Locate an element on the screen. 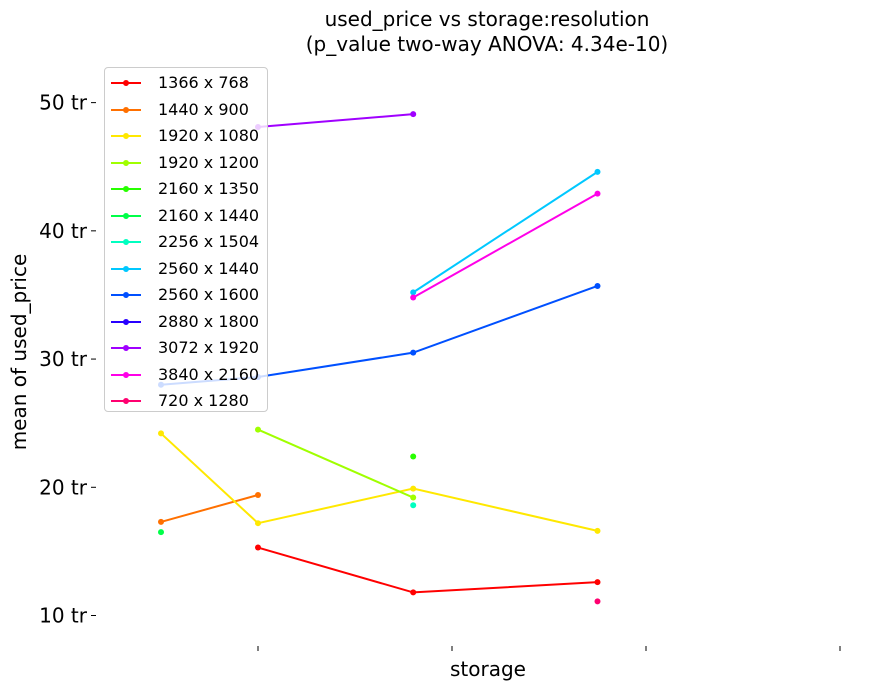 Image resolution: width=889 pixels, height=690 pixels. legend-item: 3072 x 1920 is located at coordinates (187, 348).